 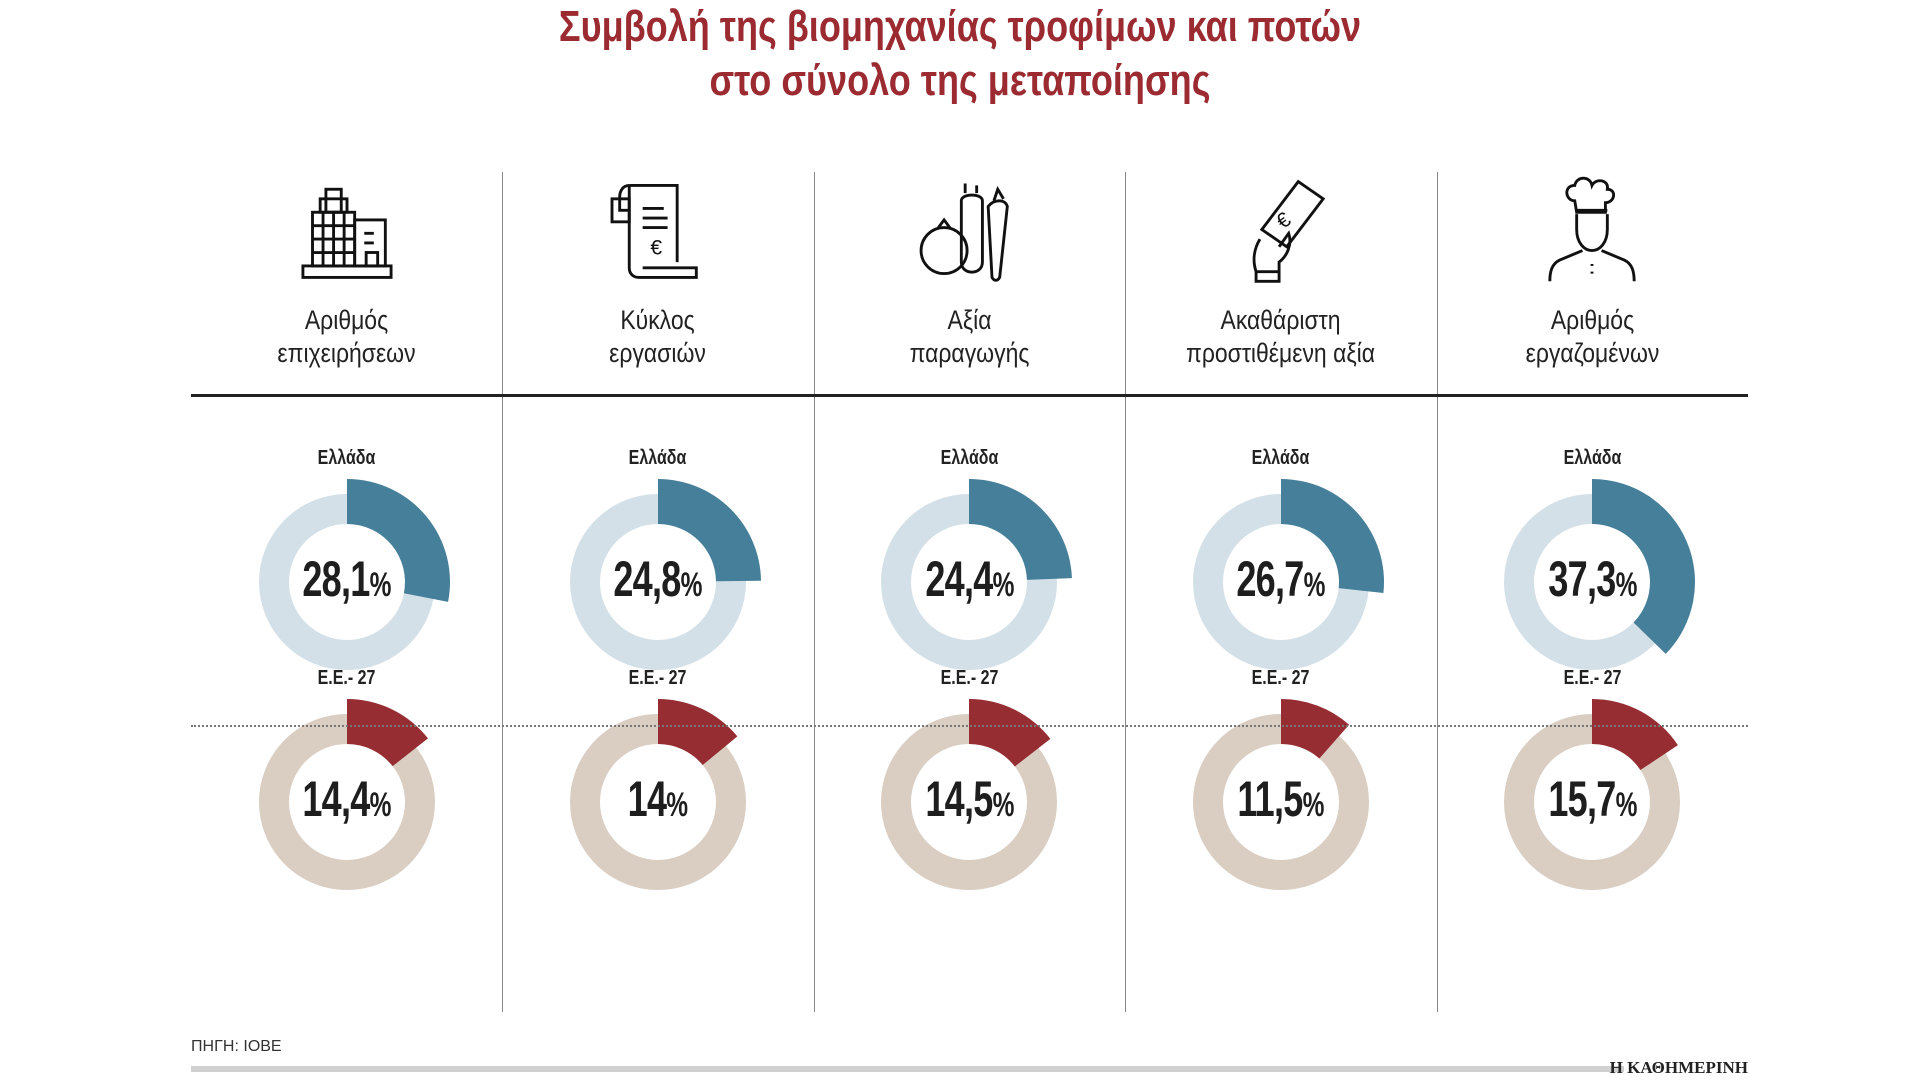 I want to click on value-label: 26,7%, so click(x=1281, y=579).